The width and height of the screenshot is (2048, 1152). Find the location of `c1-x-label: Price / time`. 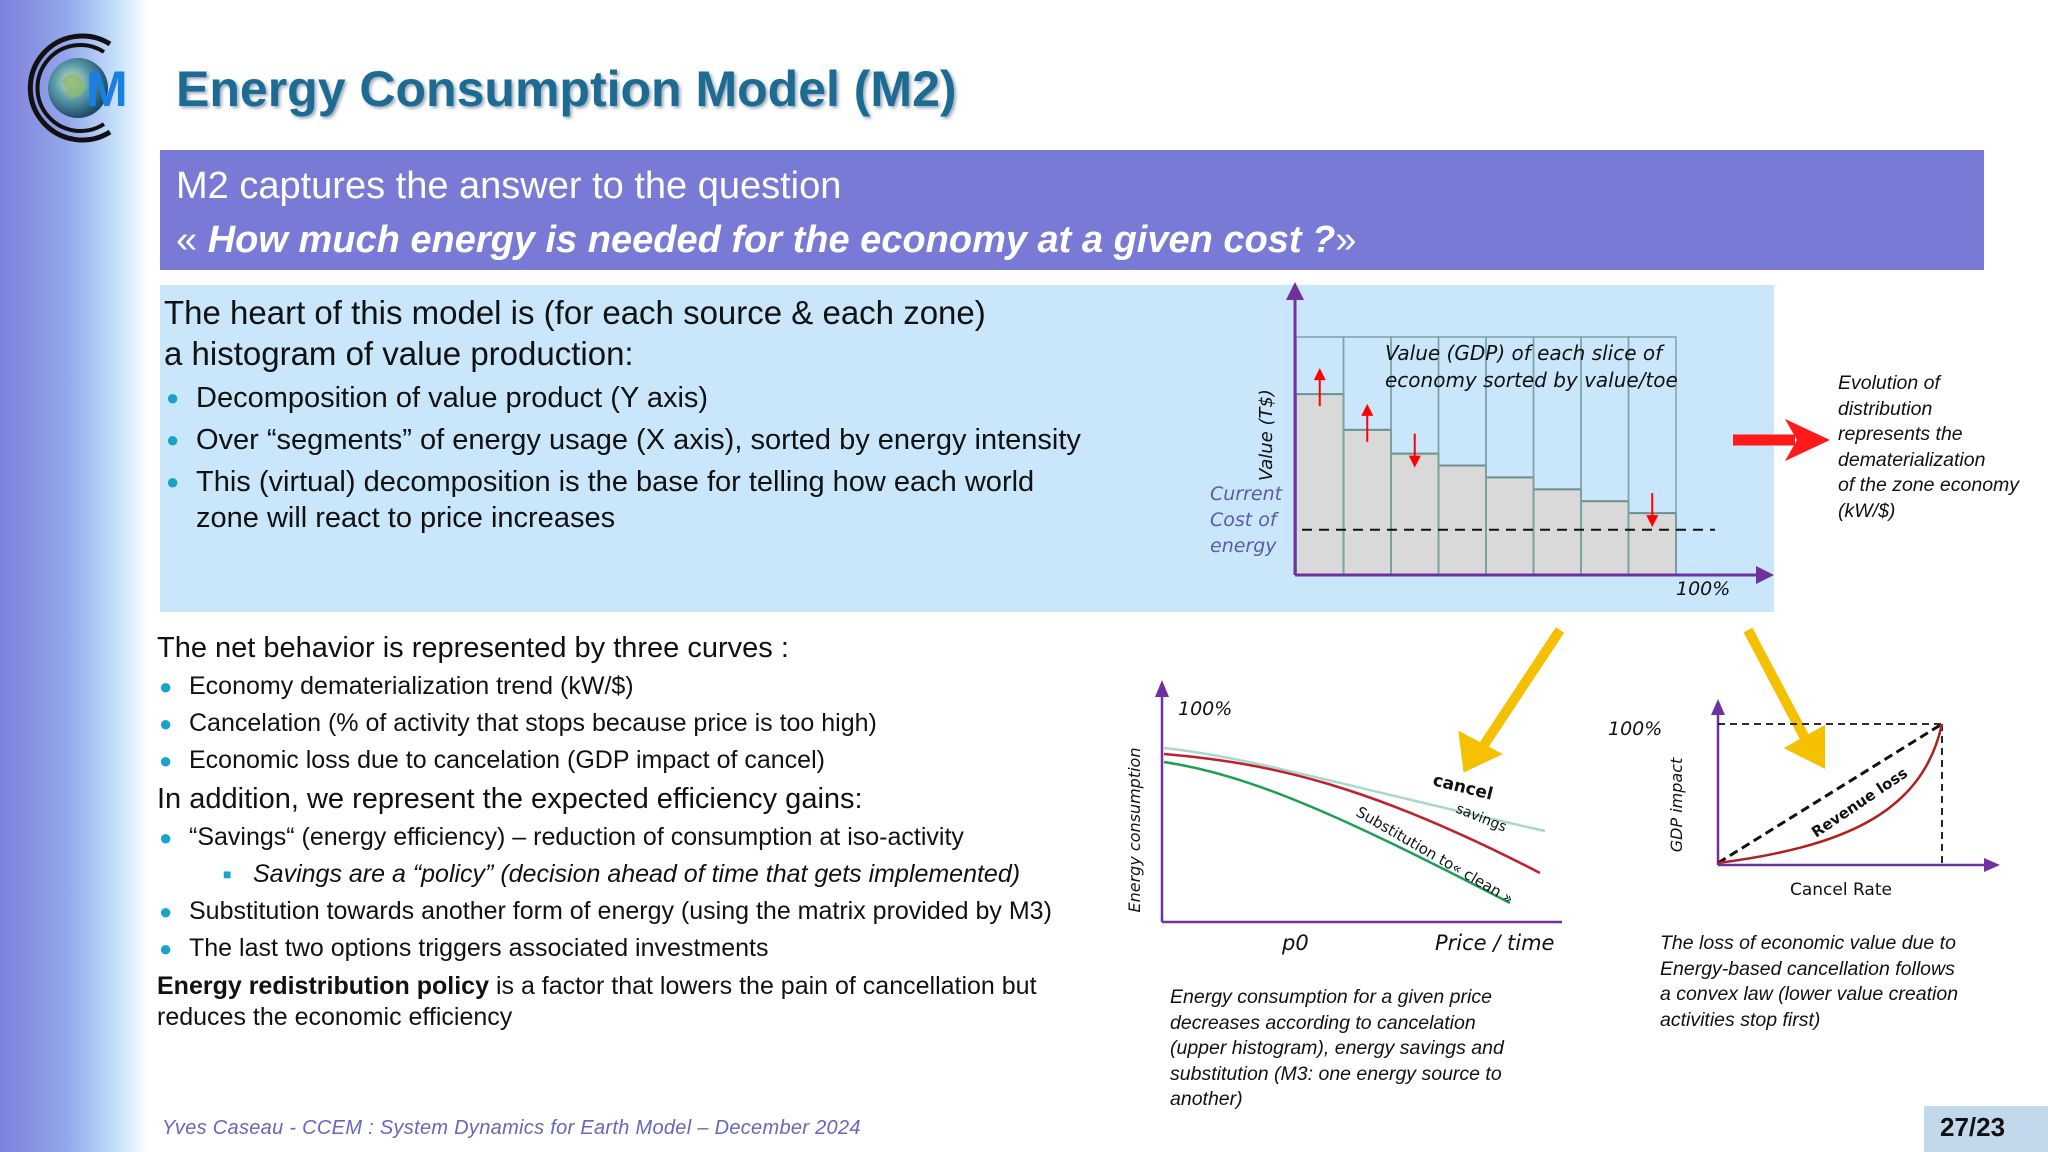

c1-x-label: Price / time is located at coordinates (1494, 943).